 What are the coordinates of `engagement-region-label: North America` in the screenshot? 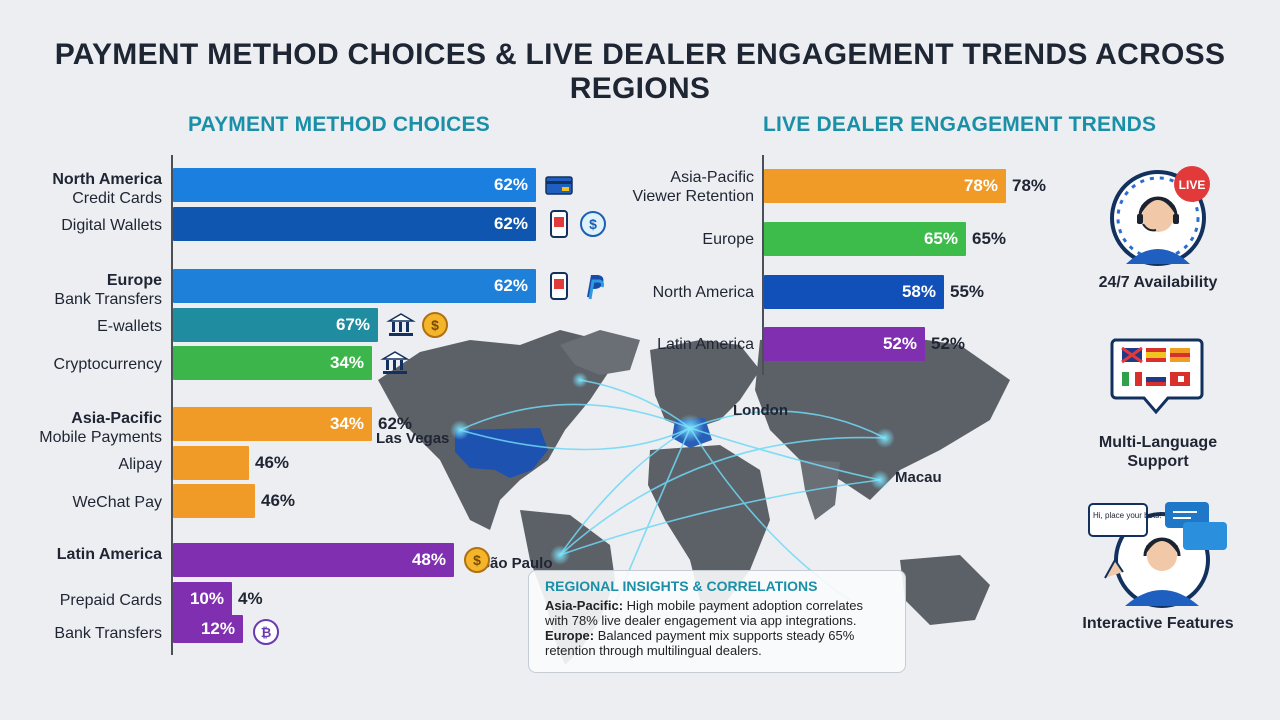 It's located at (703, 292).